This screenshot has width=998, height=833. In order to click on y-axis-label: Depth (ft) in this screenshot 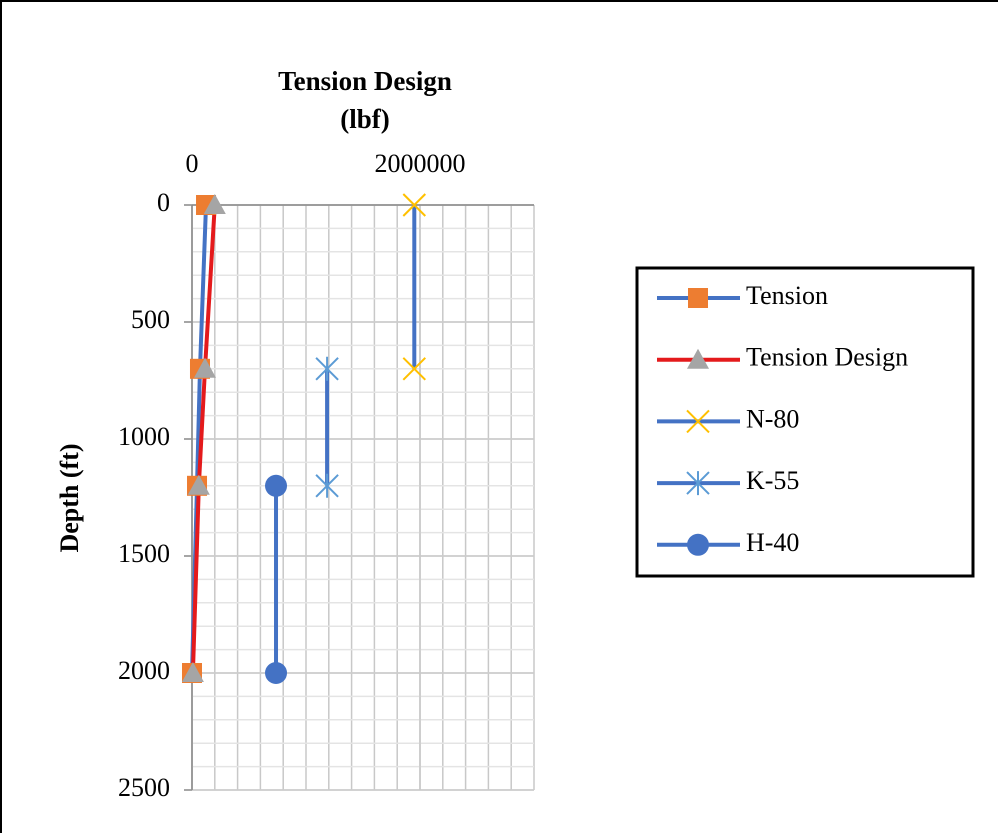, I will do `click(69, 497)`.